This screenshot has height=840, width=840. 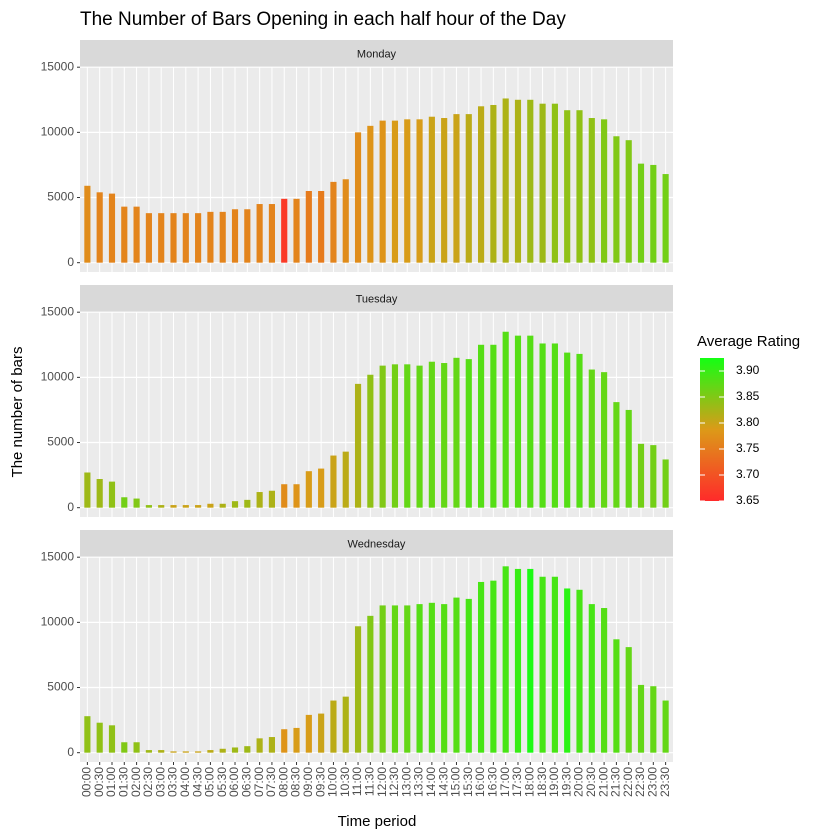 What do you see at coordinates (382, 782) in the screenshot?
I see `x-tick-label: 12:00` at bounding box center [382, 782].